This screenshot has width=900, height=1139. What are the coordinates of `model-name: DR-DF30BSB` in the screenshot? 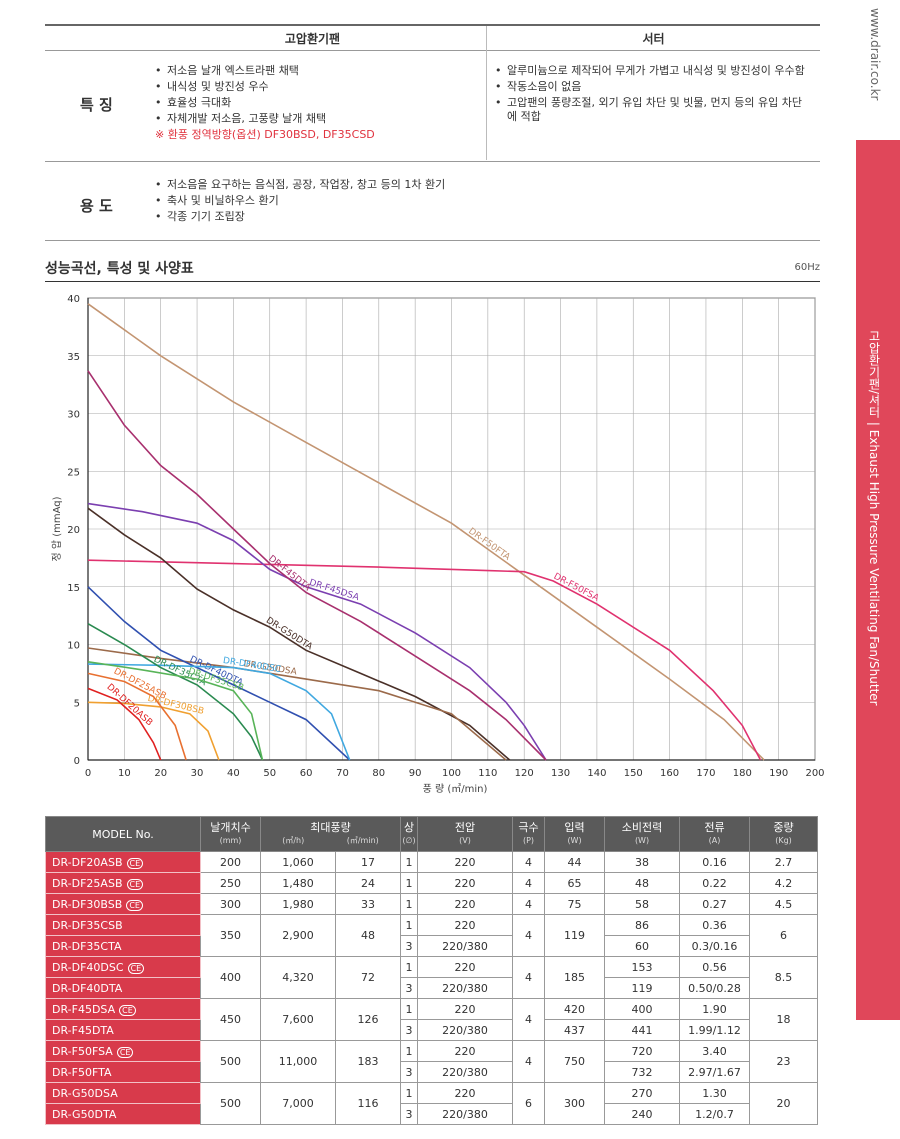 It's located at (87, 904).